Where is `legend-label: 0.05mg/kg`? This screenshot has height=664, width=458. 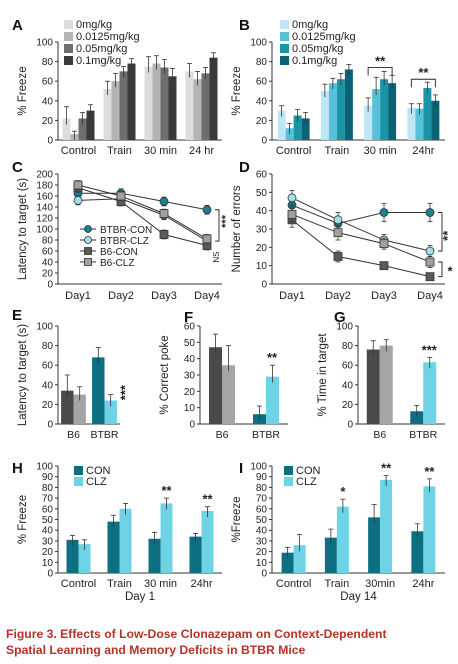 legend-label: 0.05mg/kg is located at coordinates (101, 49).